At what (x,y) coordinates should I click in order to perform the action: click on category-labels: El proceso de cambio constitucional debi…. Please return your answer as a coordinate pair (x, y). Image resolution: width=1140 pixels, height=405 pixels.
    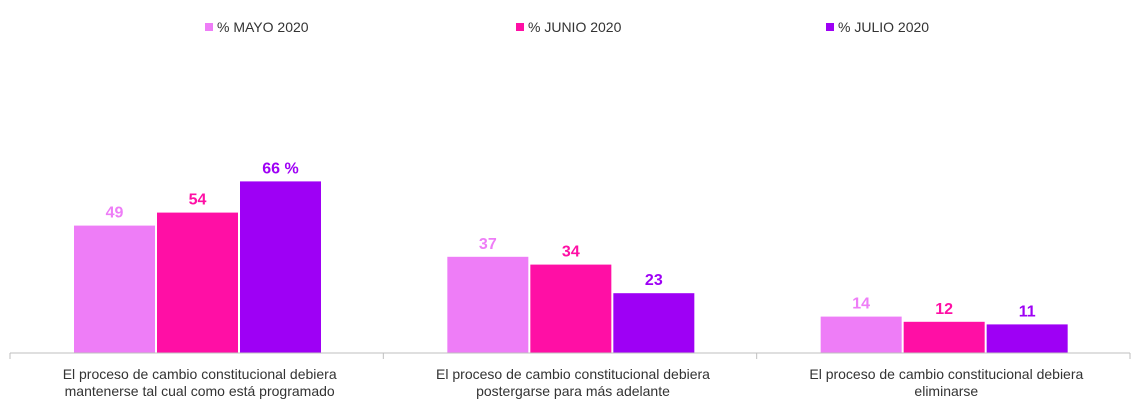
    Looking at the image, I should click on (573, 382).